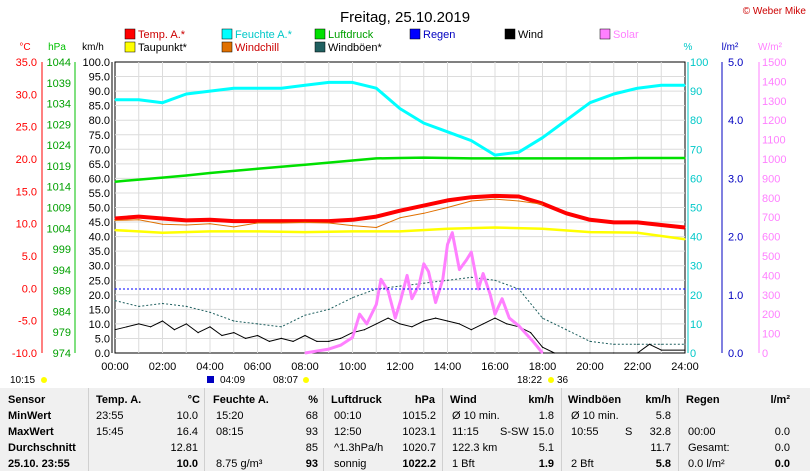 This screenshot has width=810, height=471. Describe the element at coordinates (99, 267) in the screenshot. I see `wind-tick-label: 30.0` at that location.